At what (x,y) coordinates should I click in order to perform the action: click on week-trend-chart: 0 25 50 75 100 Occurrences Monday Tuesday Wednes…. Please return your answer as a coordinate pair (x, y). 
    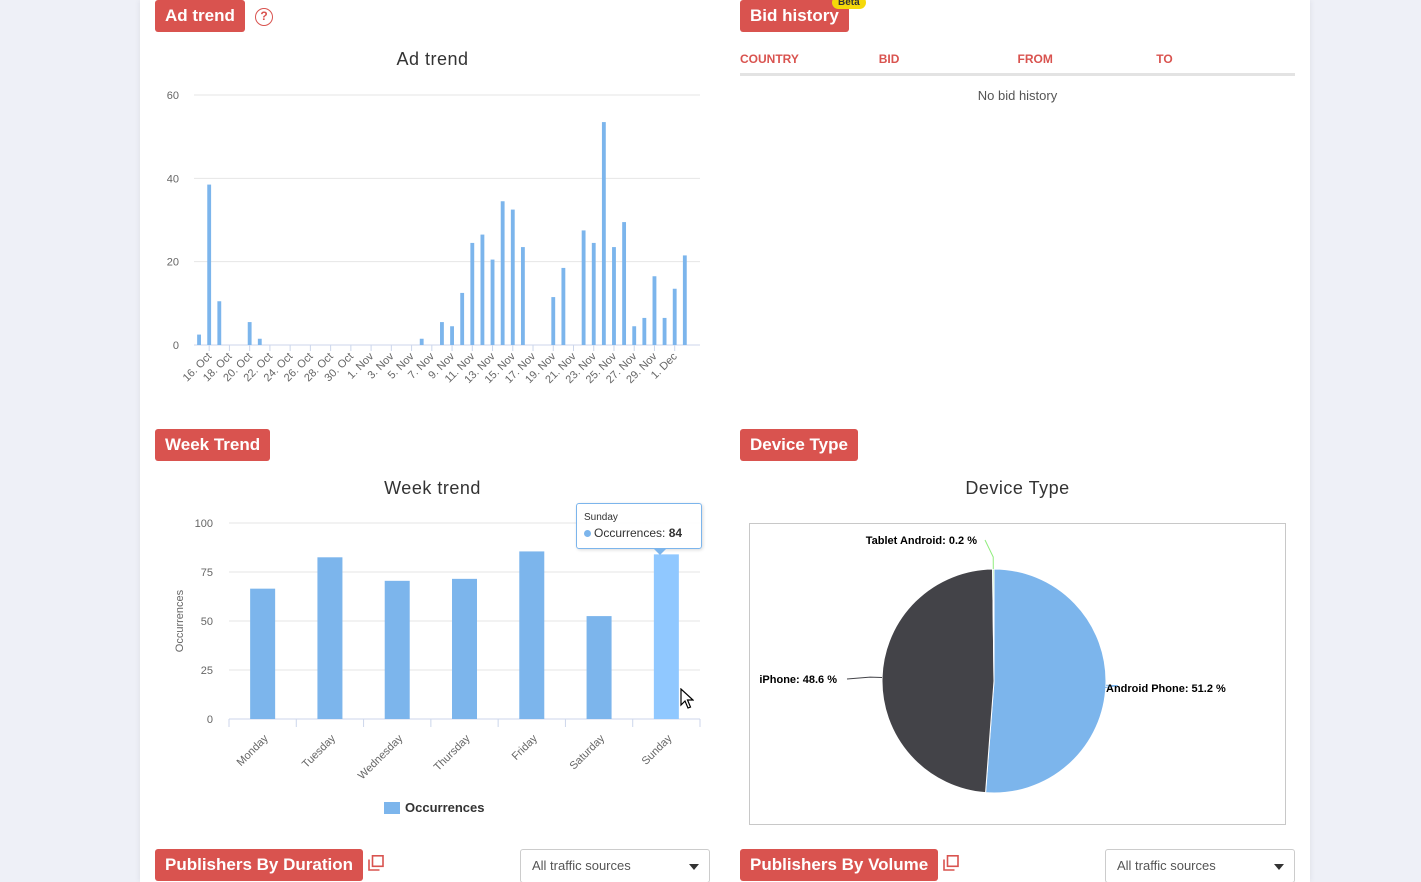
    Looking at the image, I should click on (437, 666).